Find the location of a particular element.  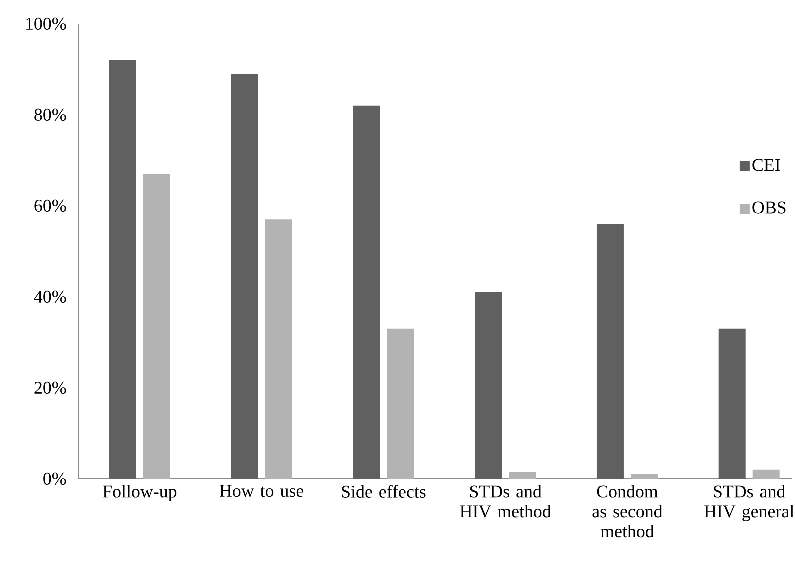

y-tick-label: 80% is located at coordinates (50, 115).